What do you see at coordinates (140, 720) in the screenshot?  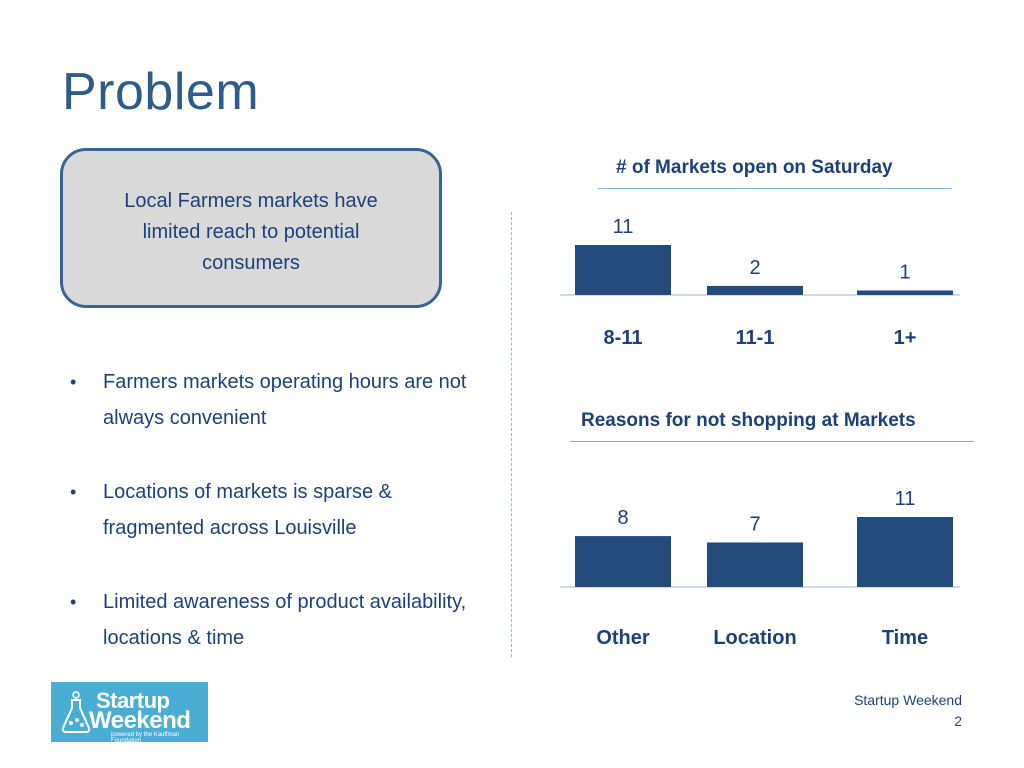 I see `logo-text-weekend: Weekend` at bounding box center [140, 720].